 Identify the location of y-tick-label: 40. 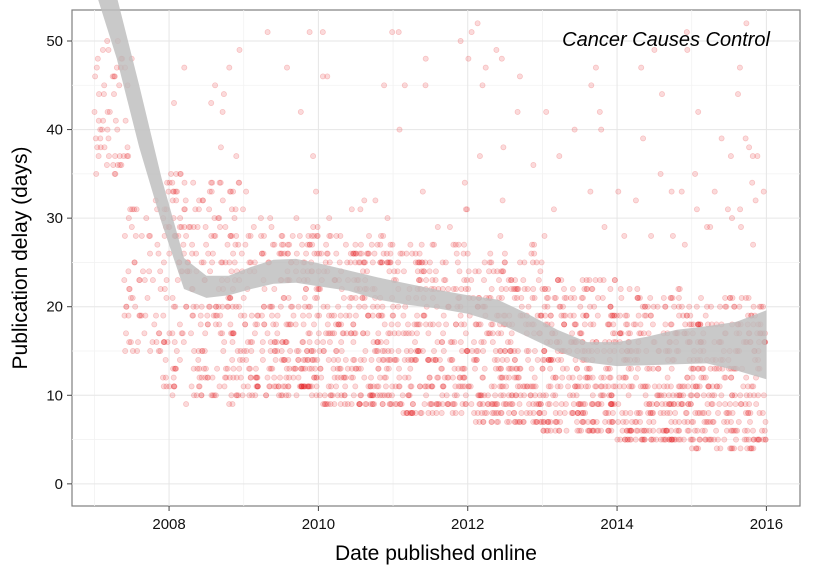
(54, 130).